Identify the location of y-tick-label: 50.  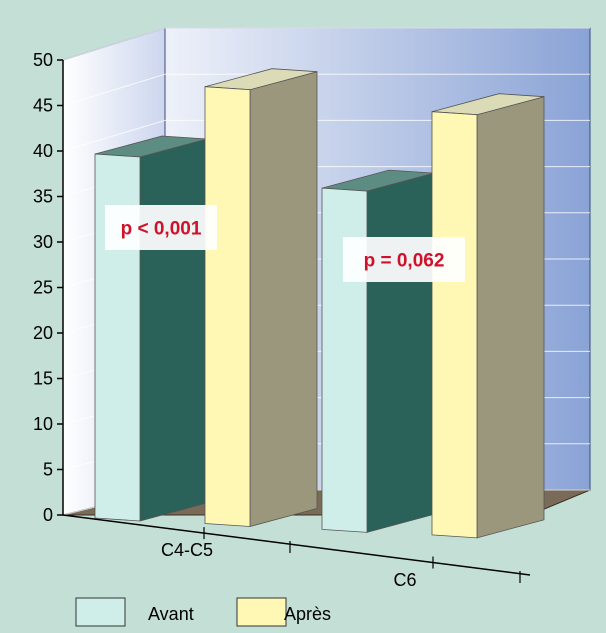
(43, 60).